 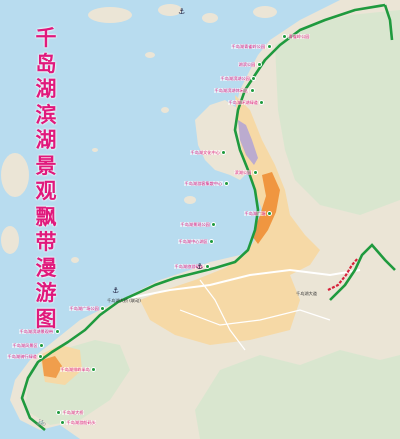 I want to click on poi-label: 千岛湖滨湖休闲区, so click(x=231, y=90).